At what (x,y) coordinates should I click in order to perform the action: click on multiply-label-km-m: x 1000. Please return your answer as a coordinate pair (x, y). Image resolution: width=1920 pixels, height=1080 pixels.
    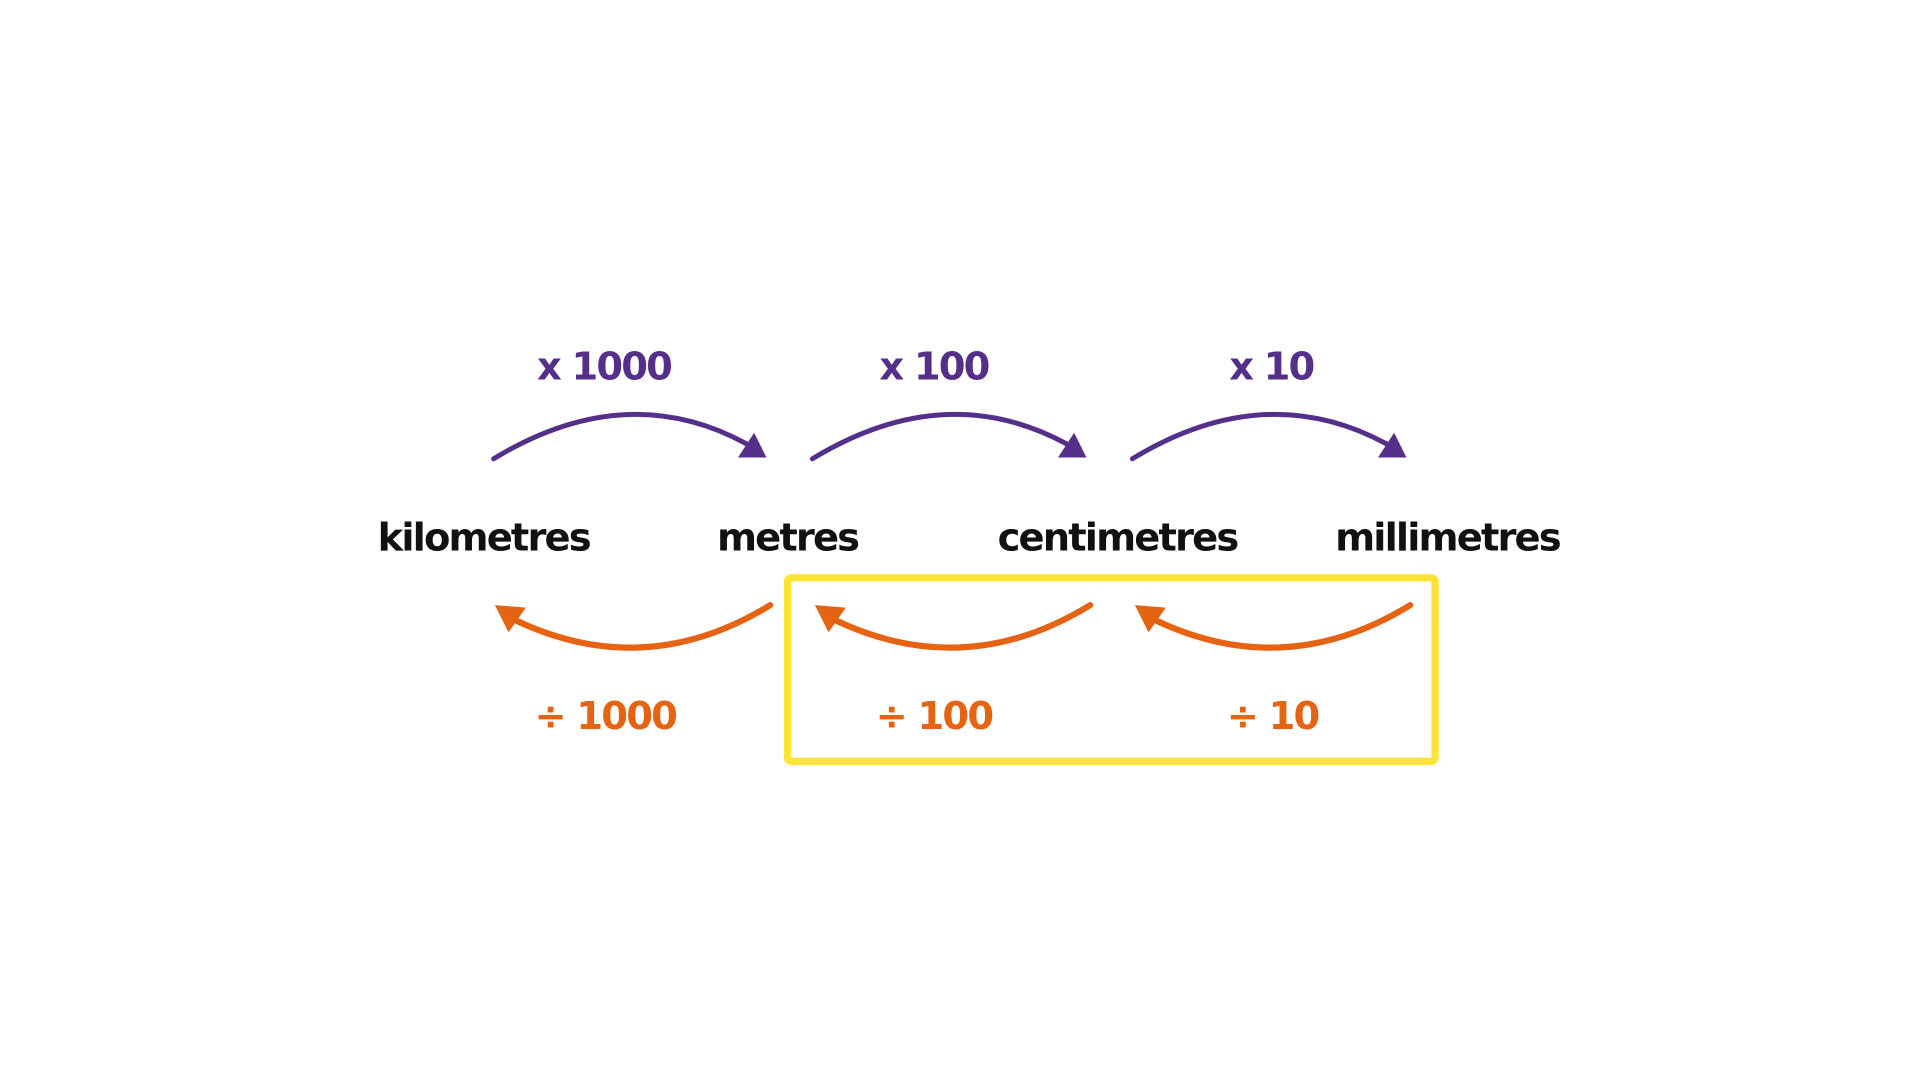
    Looking at the image, I should click on (604, 366).